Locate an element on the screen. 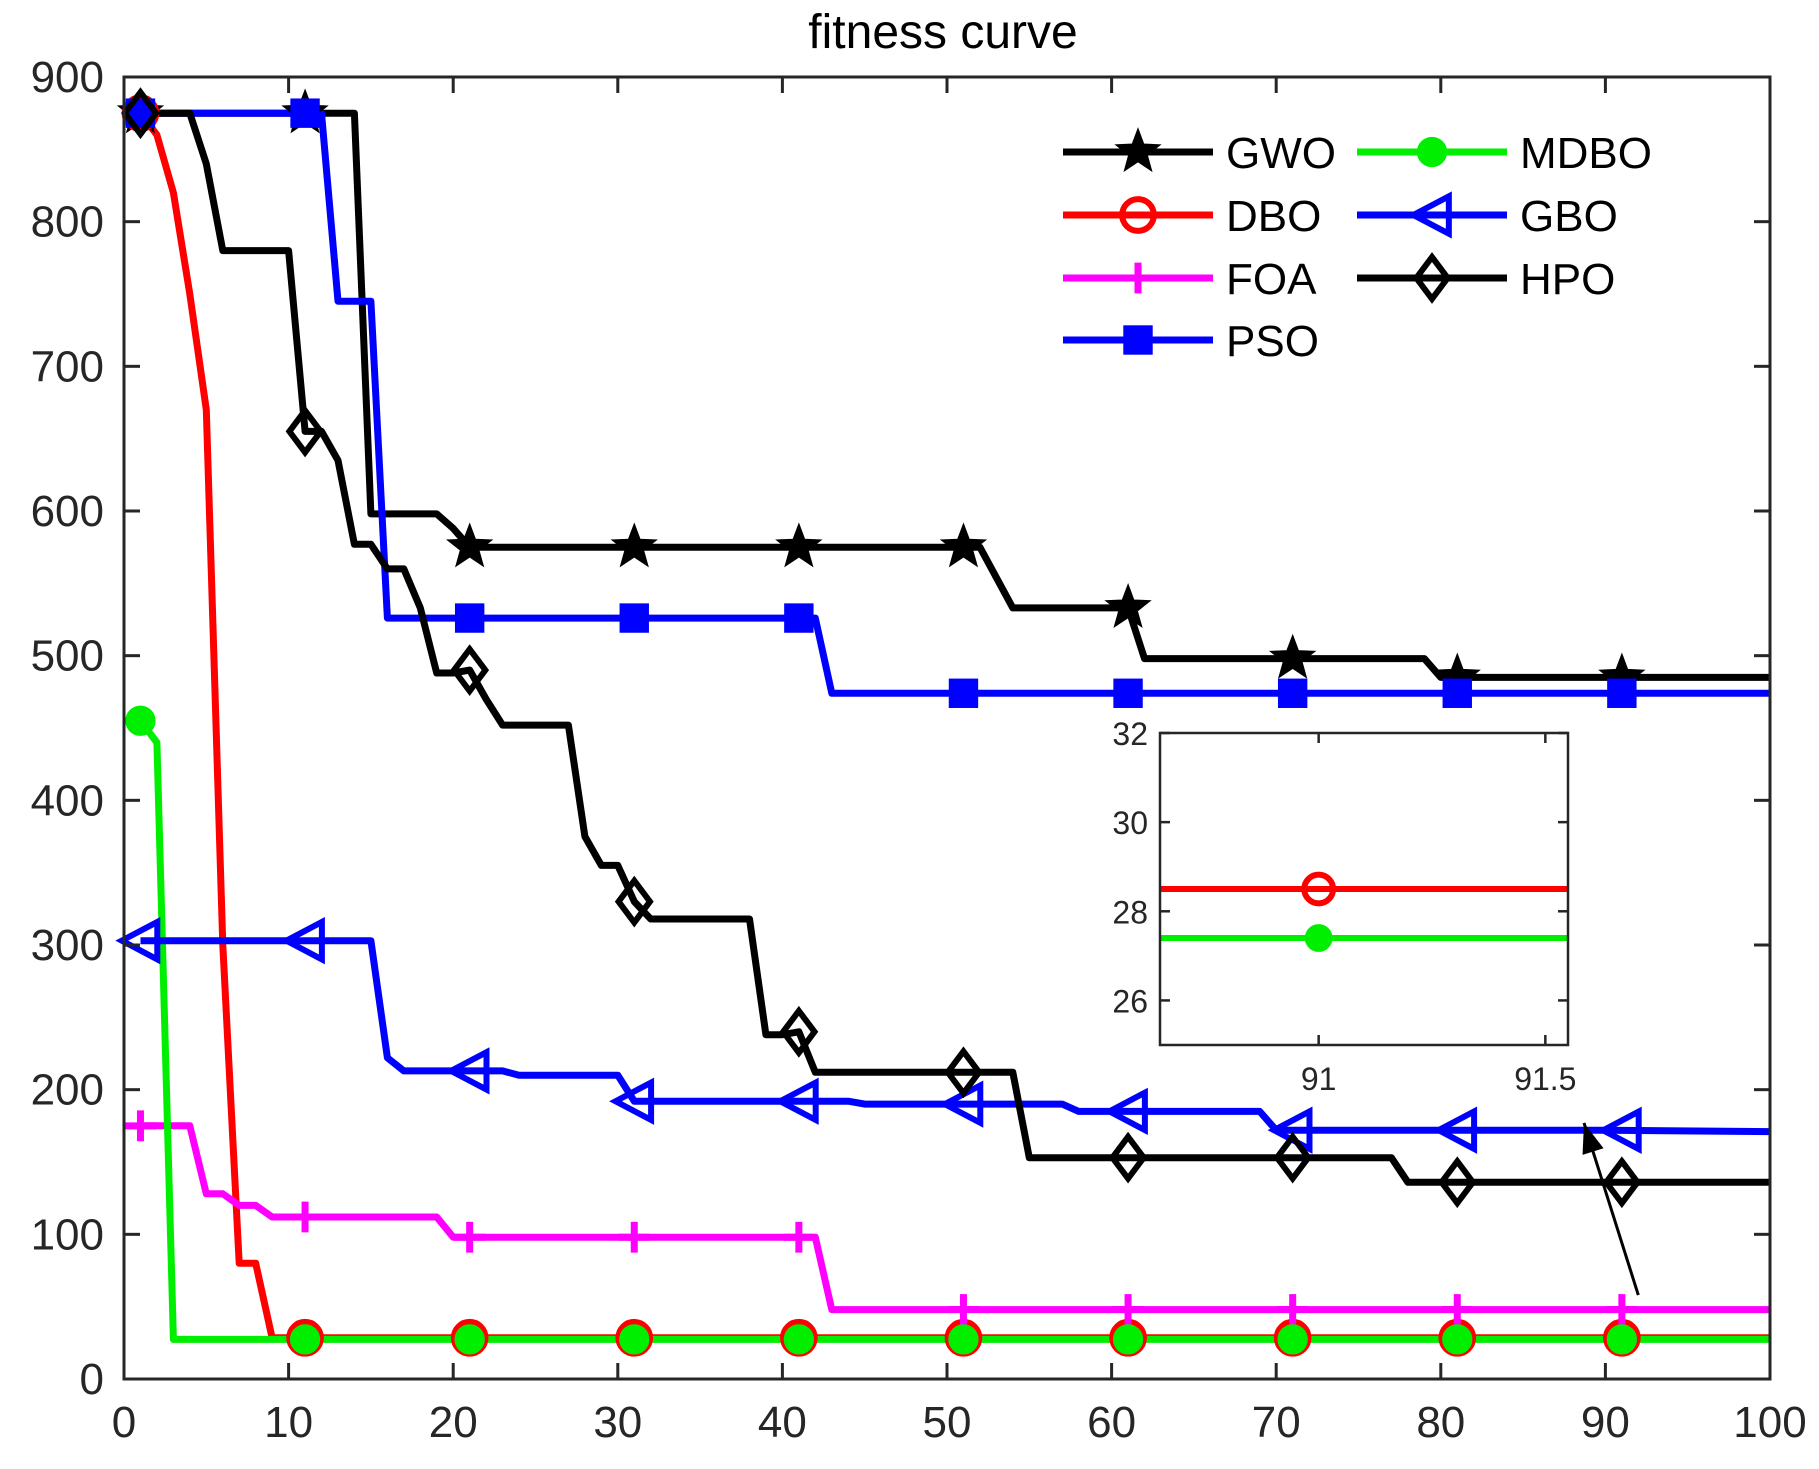 This screenshot has height=1469, width=1819. legend-item-gwo: GWO is located at coordinates (1199, 152).